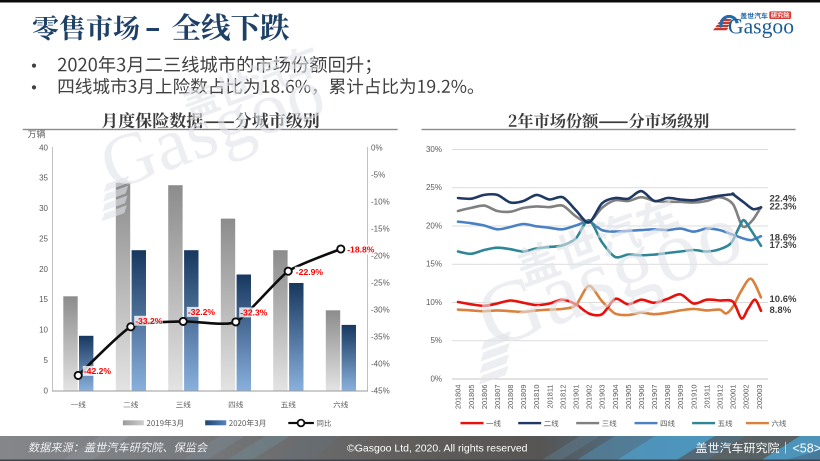  I want to click on svg-text: 201904, so click(615, 397).